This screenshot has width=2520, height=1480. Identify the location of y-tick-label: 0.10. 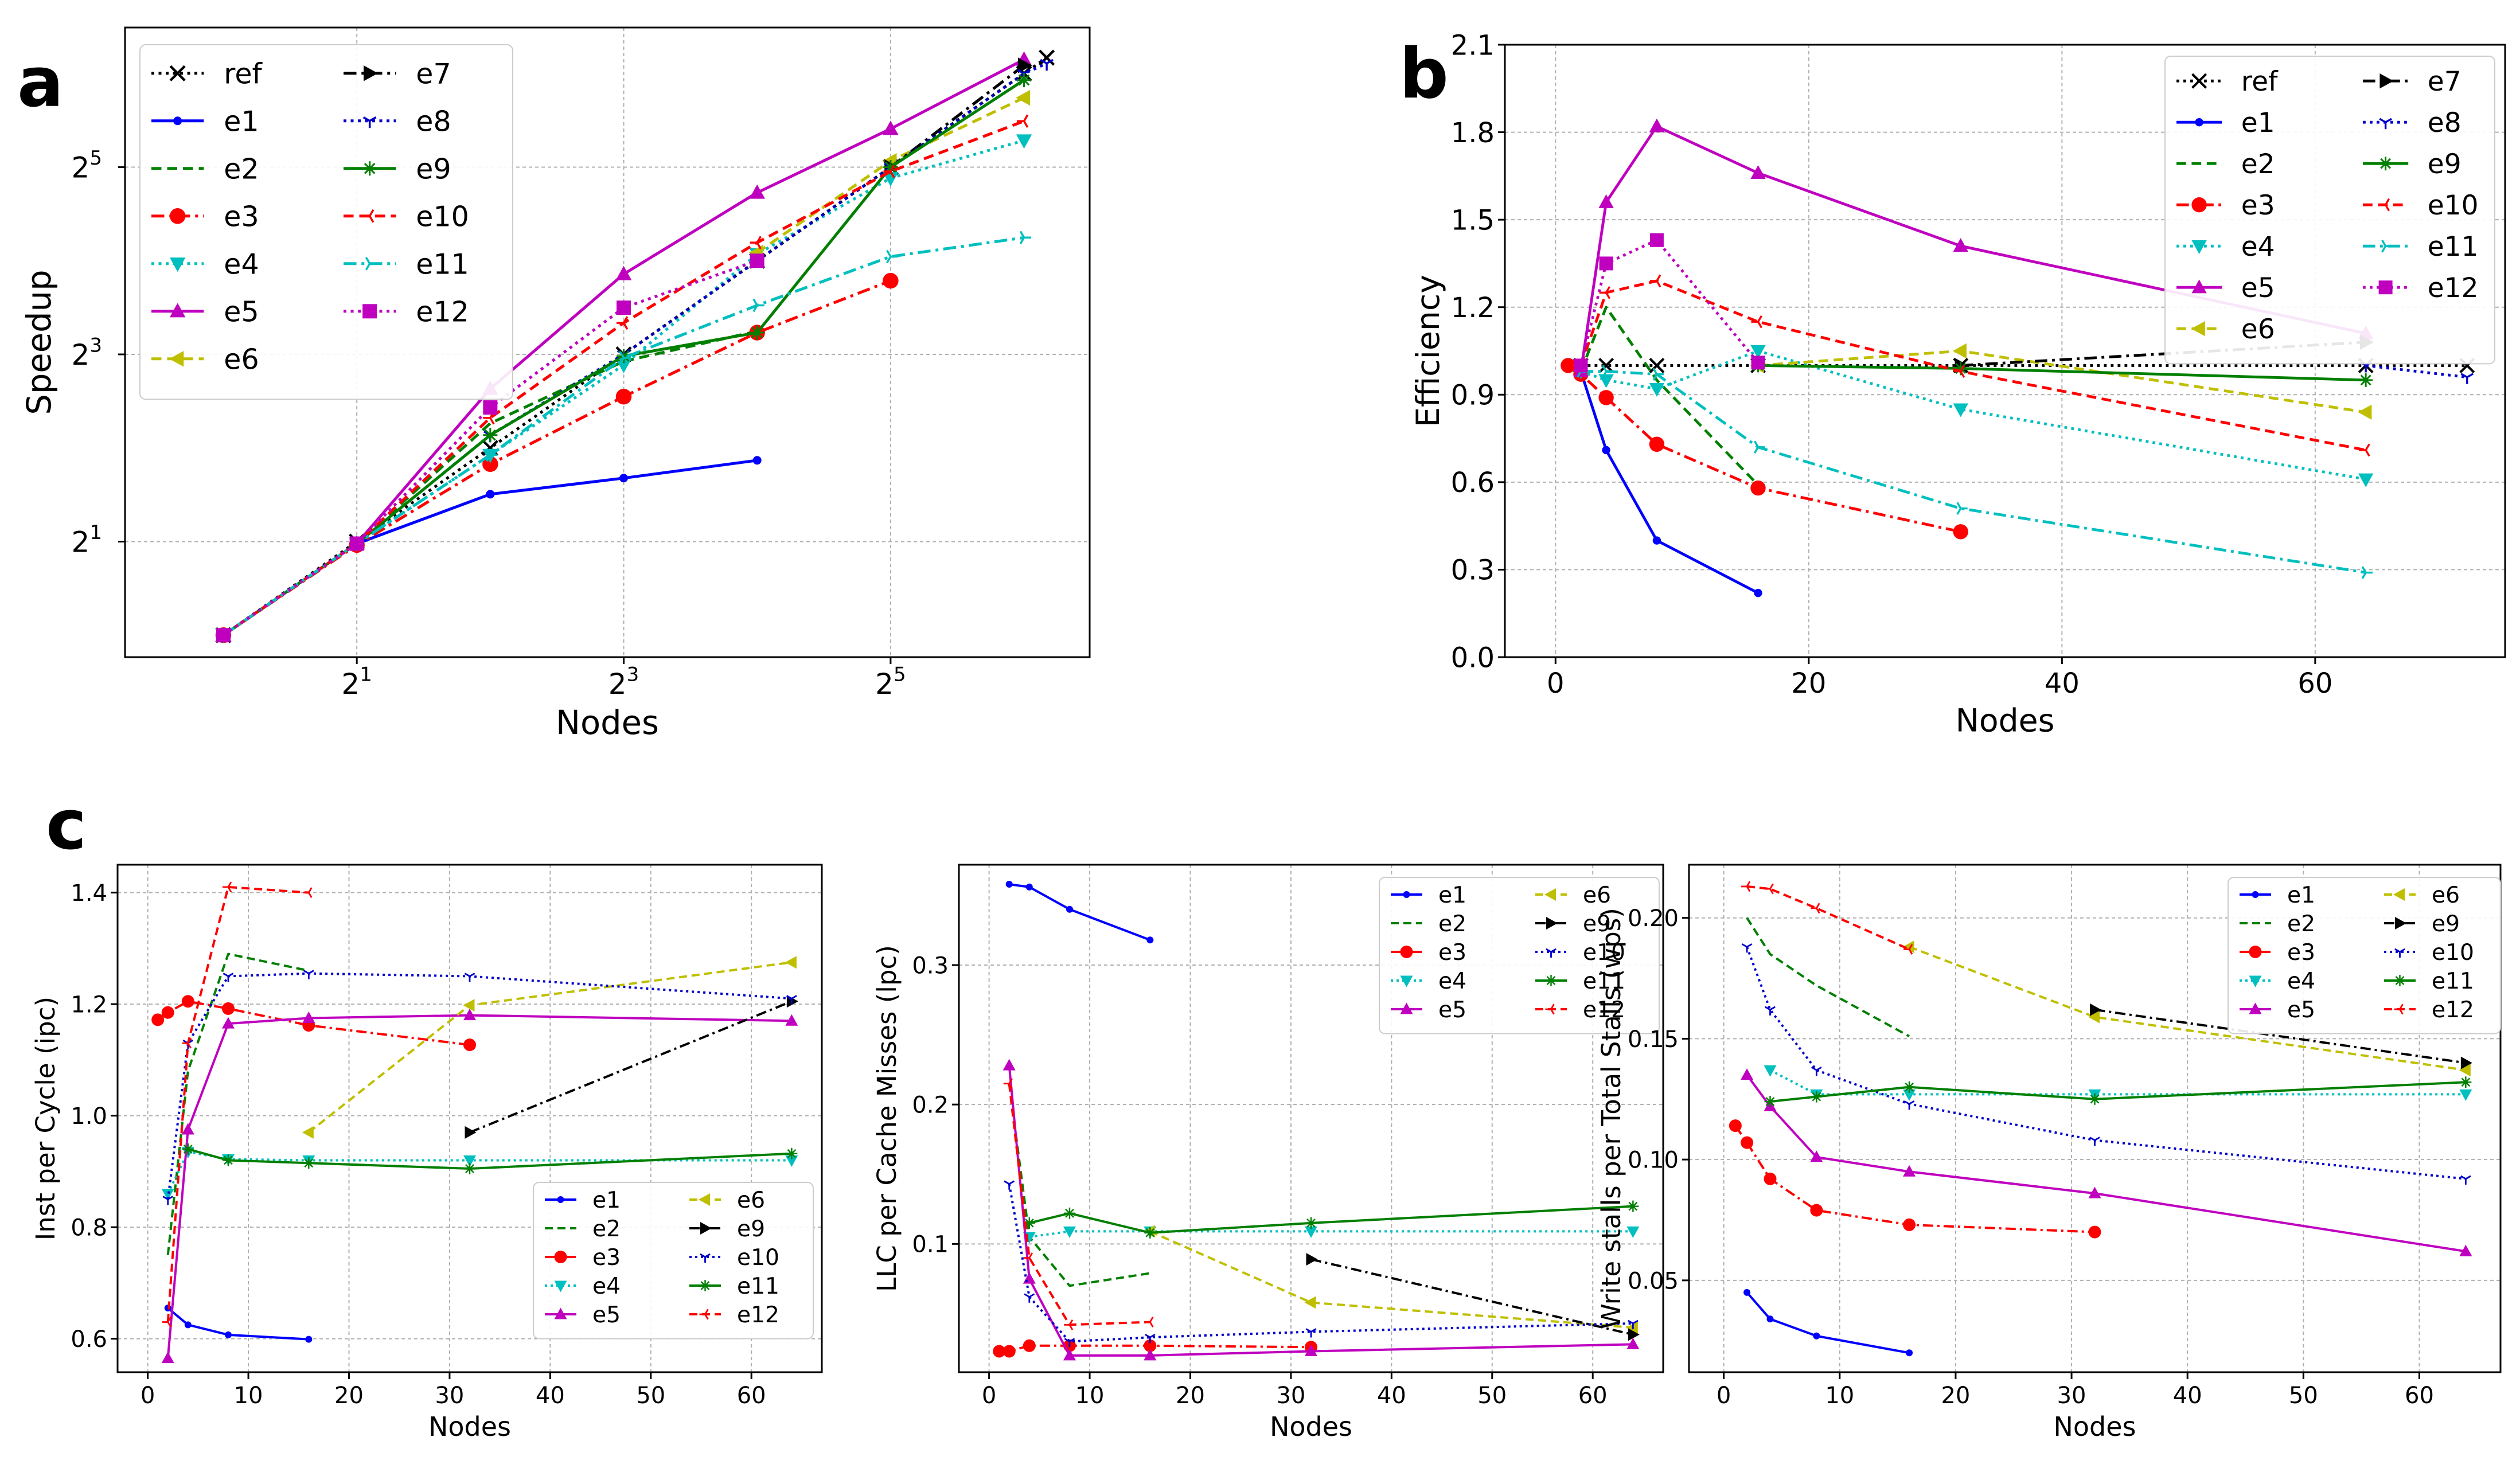
(1653, 1160).